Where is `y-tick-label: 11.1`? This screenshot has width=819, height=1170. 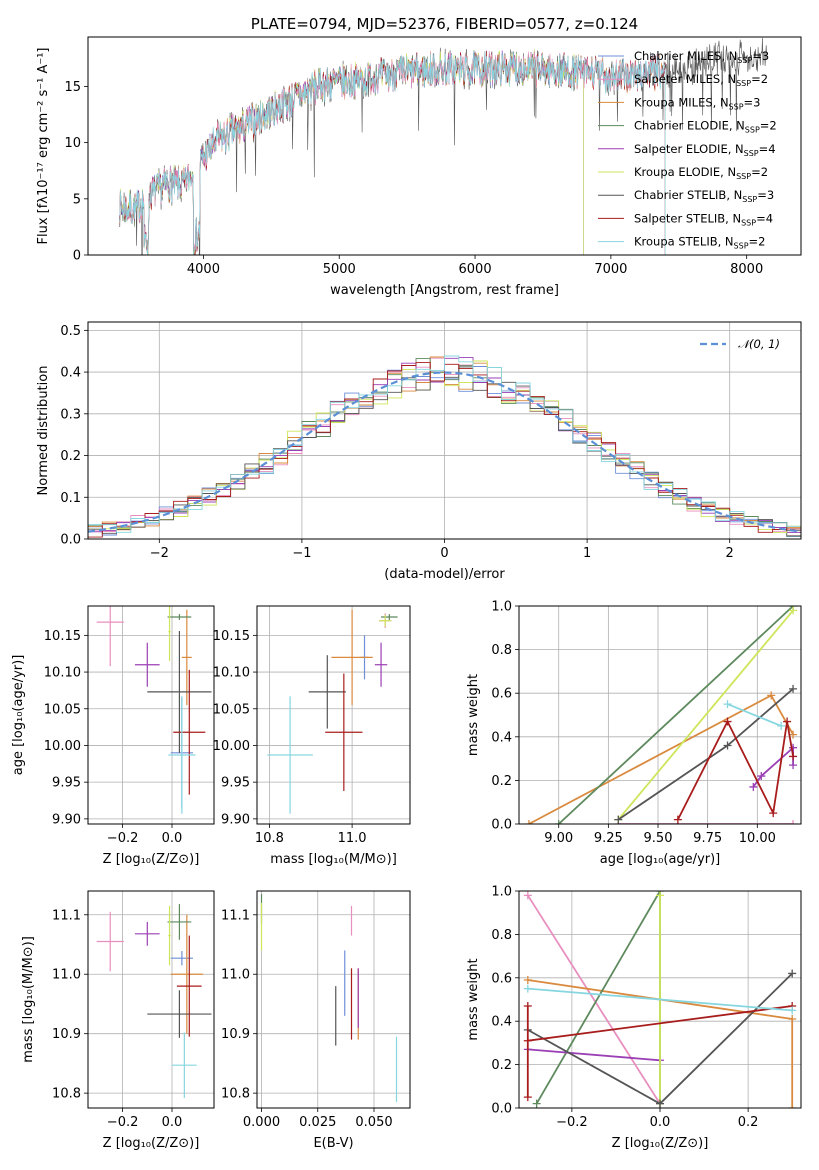
y-tick-label: 11.1 is located at coordinates (66, 915).